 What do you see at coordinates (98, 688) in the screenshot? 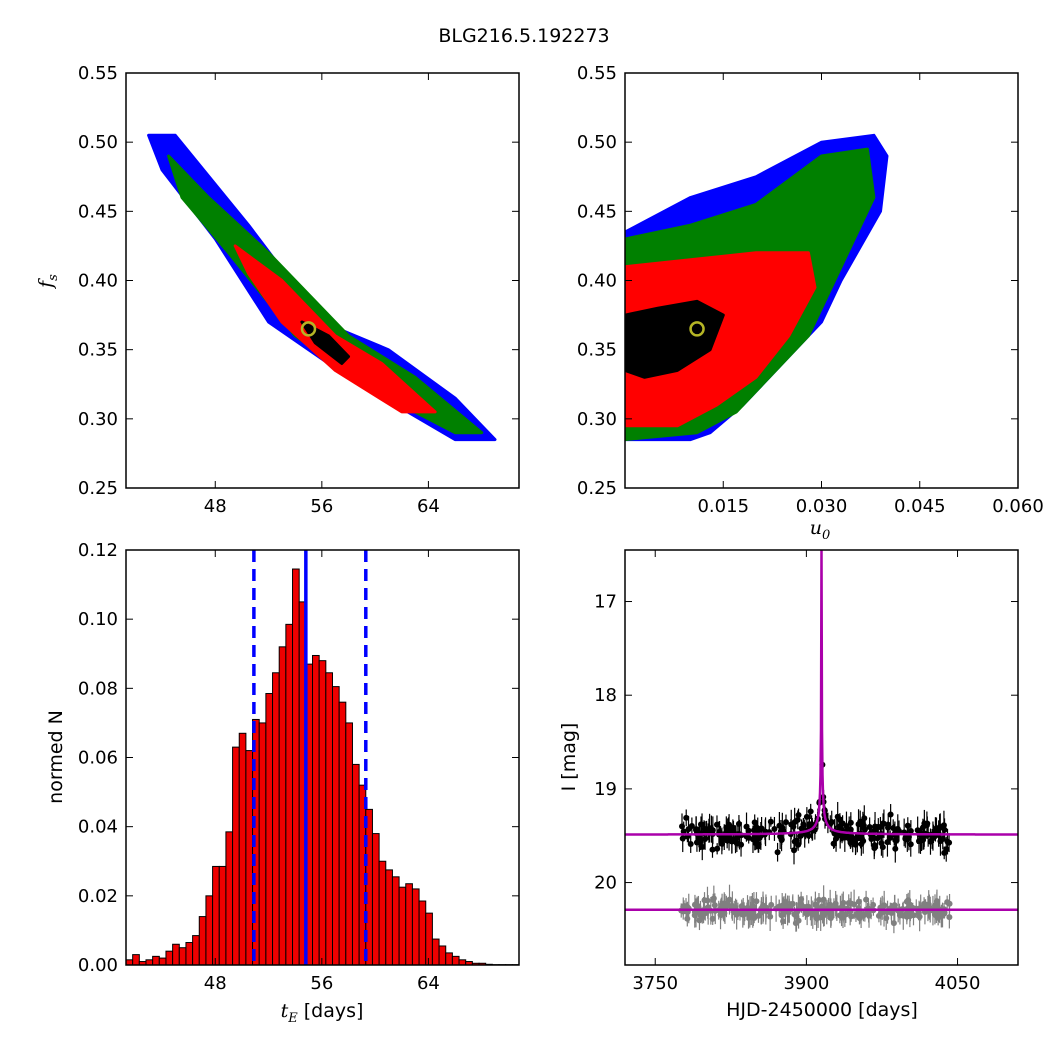
I see `y-tick-label: 0.08` at bounding box center [98, 688].